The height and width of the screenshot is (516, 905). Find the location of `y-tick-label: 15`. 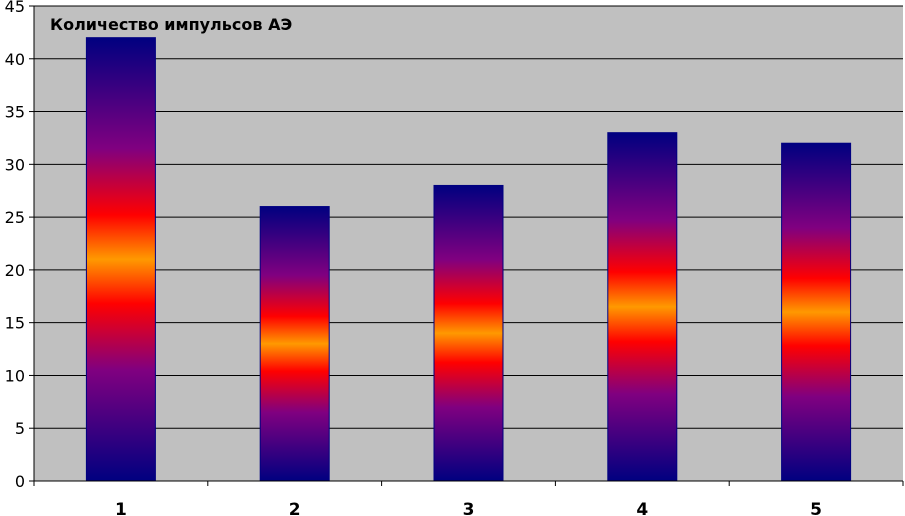

y-tick-label: 15 is located at coordinates (15, 323).